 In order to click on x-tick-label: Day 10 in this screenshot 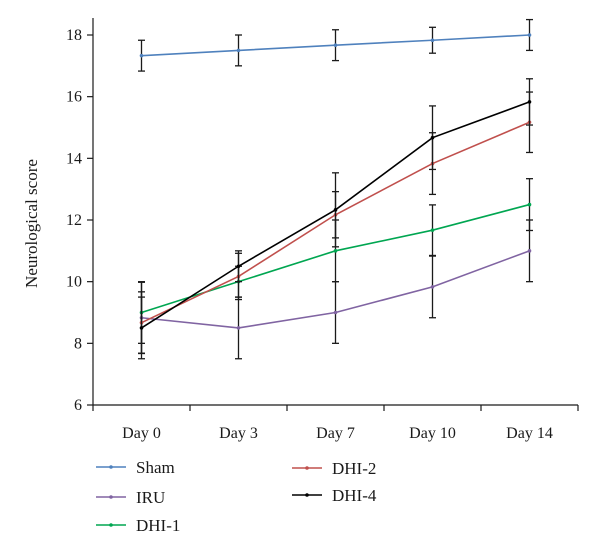, I will do `click(432, 433)`.